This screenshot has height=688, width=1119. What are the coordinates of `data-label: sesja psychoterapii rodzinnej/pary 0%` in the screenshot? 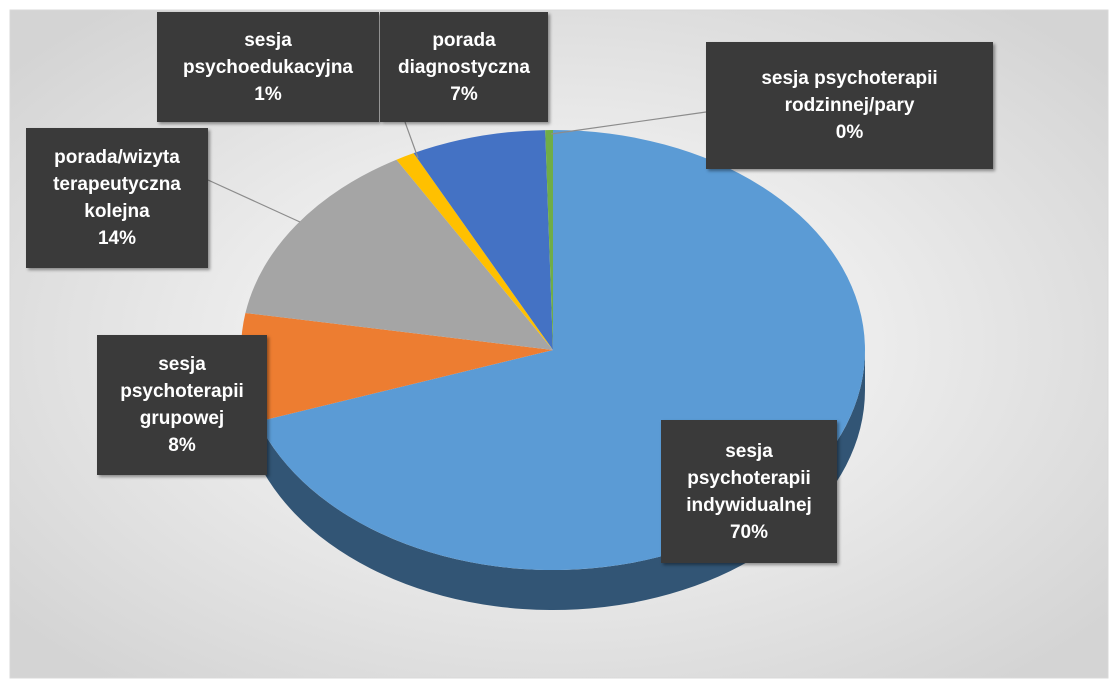 It's located at (849, 105).